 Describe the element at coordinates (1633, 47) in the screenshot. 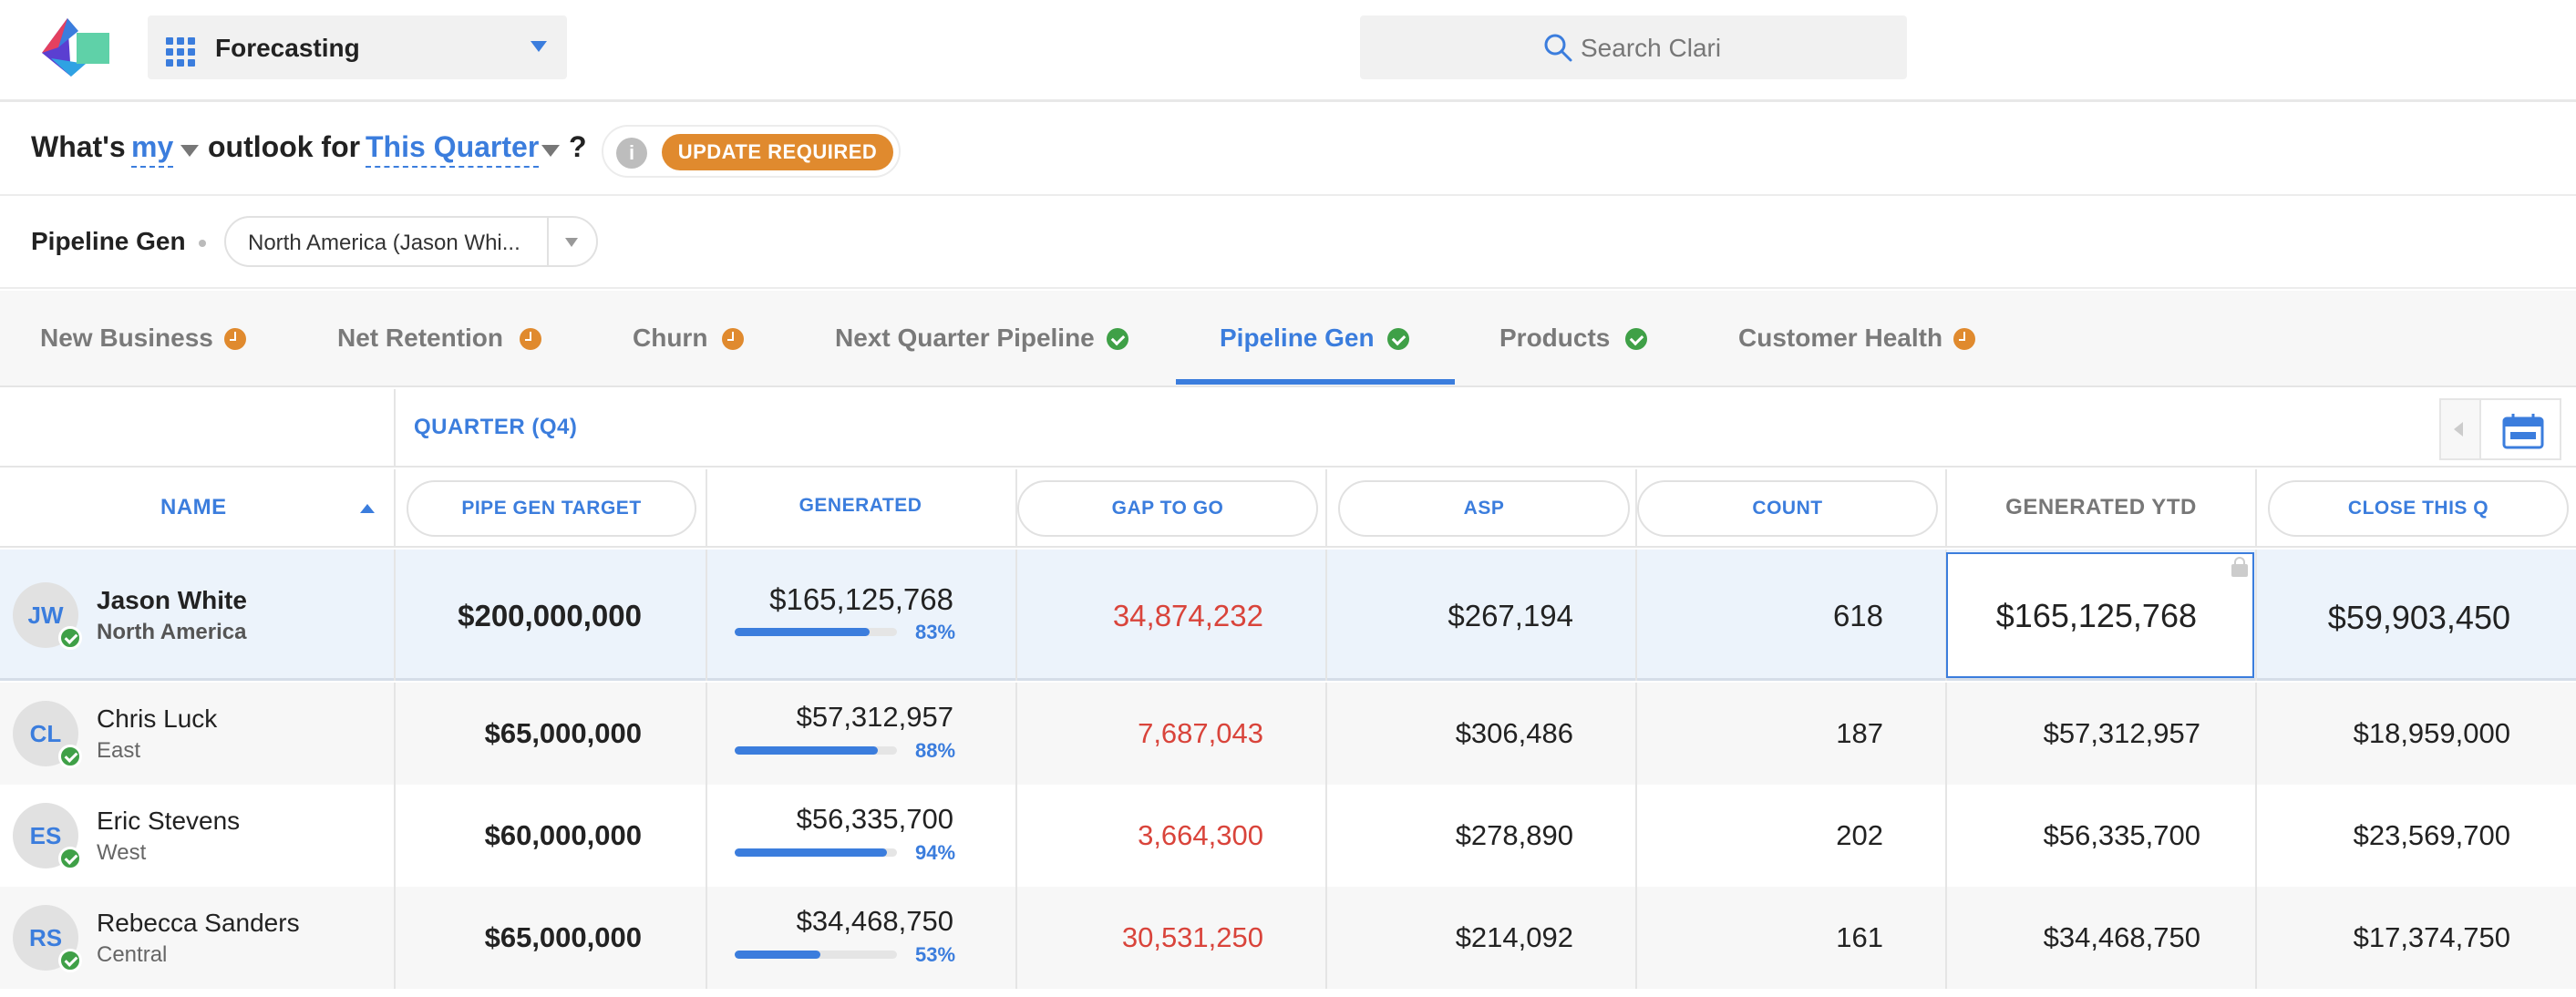

I see `search-input: Search Clari` at that location.